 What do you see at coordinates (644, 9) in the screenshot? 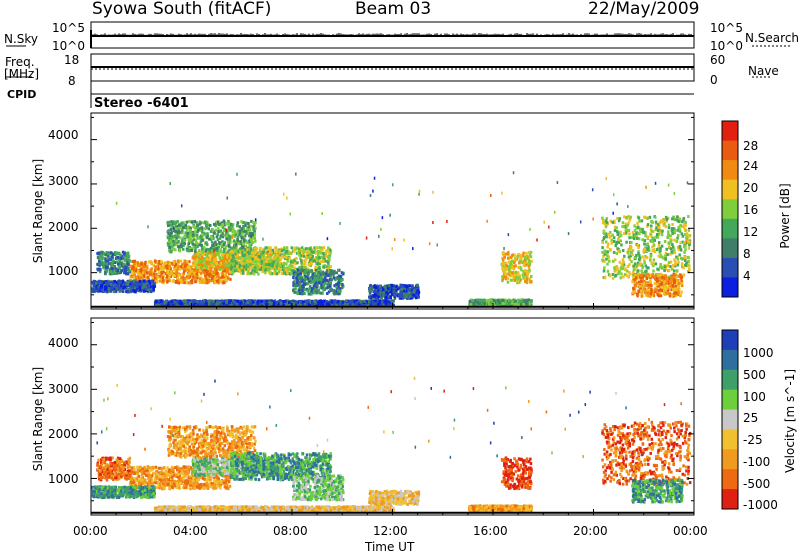
I see `date-title: 22/May/2009` at bounding box center [644, 9].